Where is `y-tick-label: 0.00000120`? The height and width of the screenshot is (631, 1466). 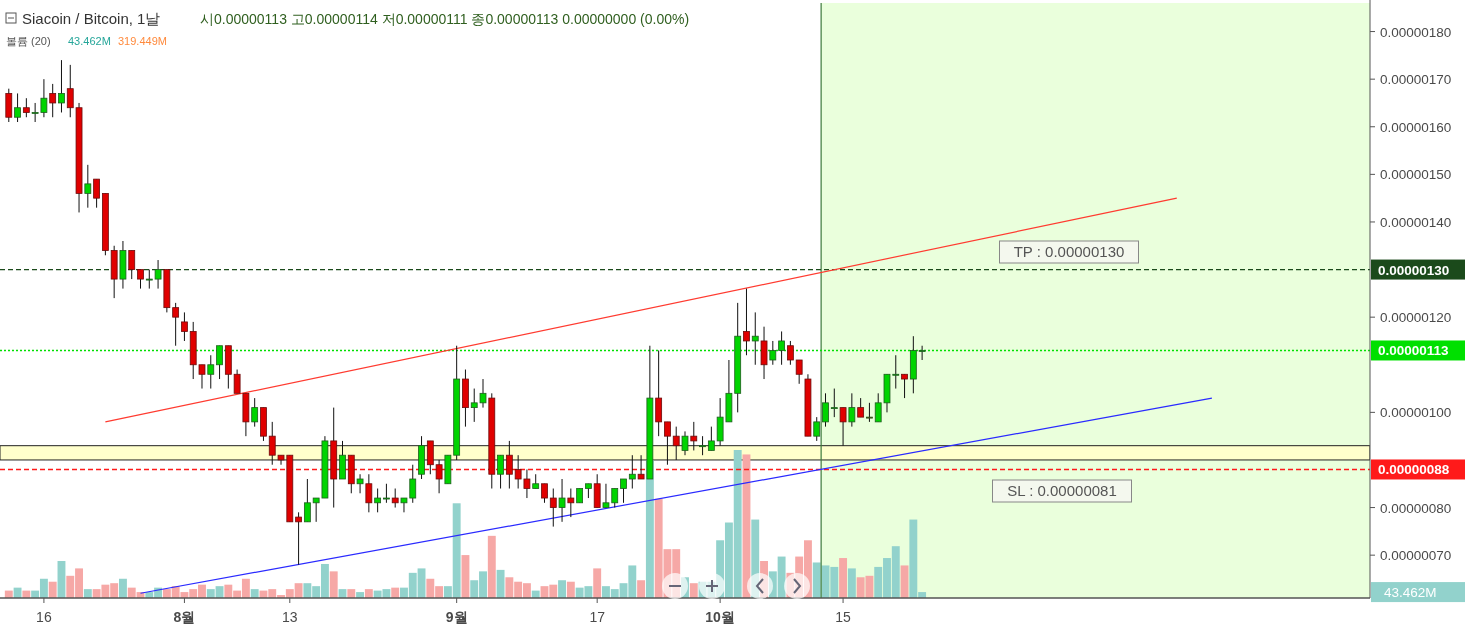
y-tick-label: 0.00000120 is located at coordinates (1416, 318).